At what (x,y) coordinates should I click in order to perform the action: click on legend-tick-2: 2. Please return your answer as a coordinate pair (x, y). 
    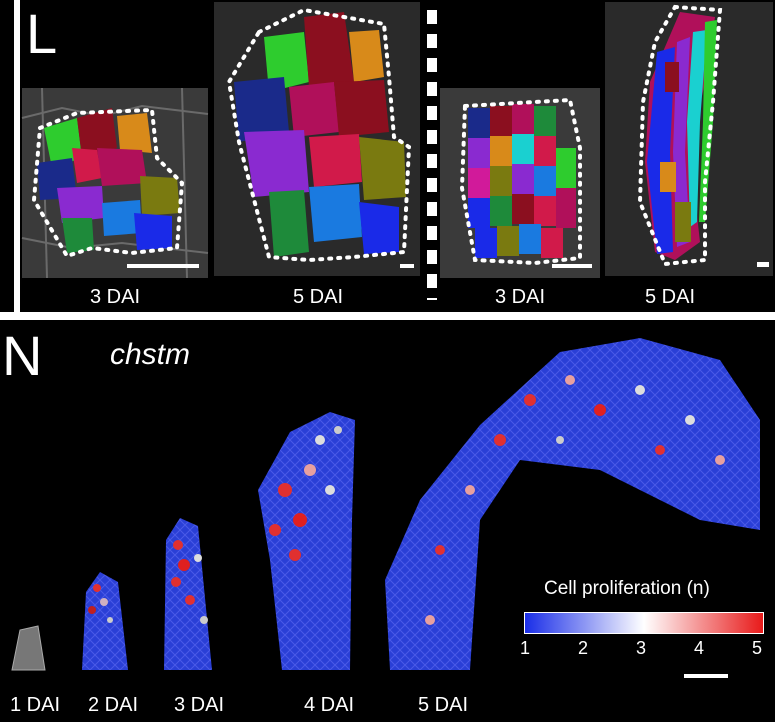
    Looking at the image, I should click on (583, 648).